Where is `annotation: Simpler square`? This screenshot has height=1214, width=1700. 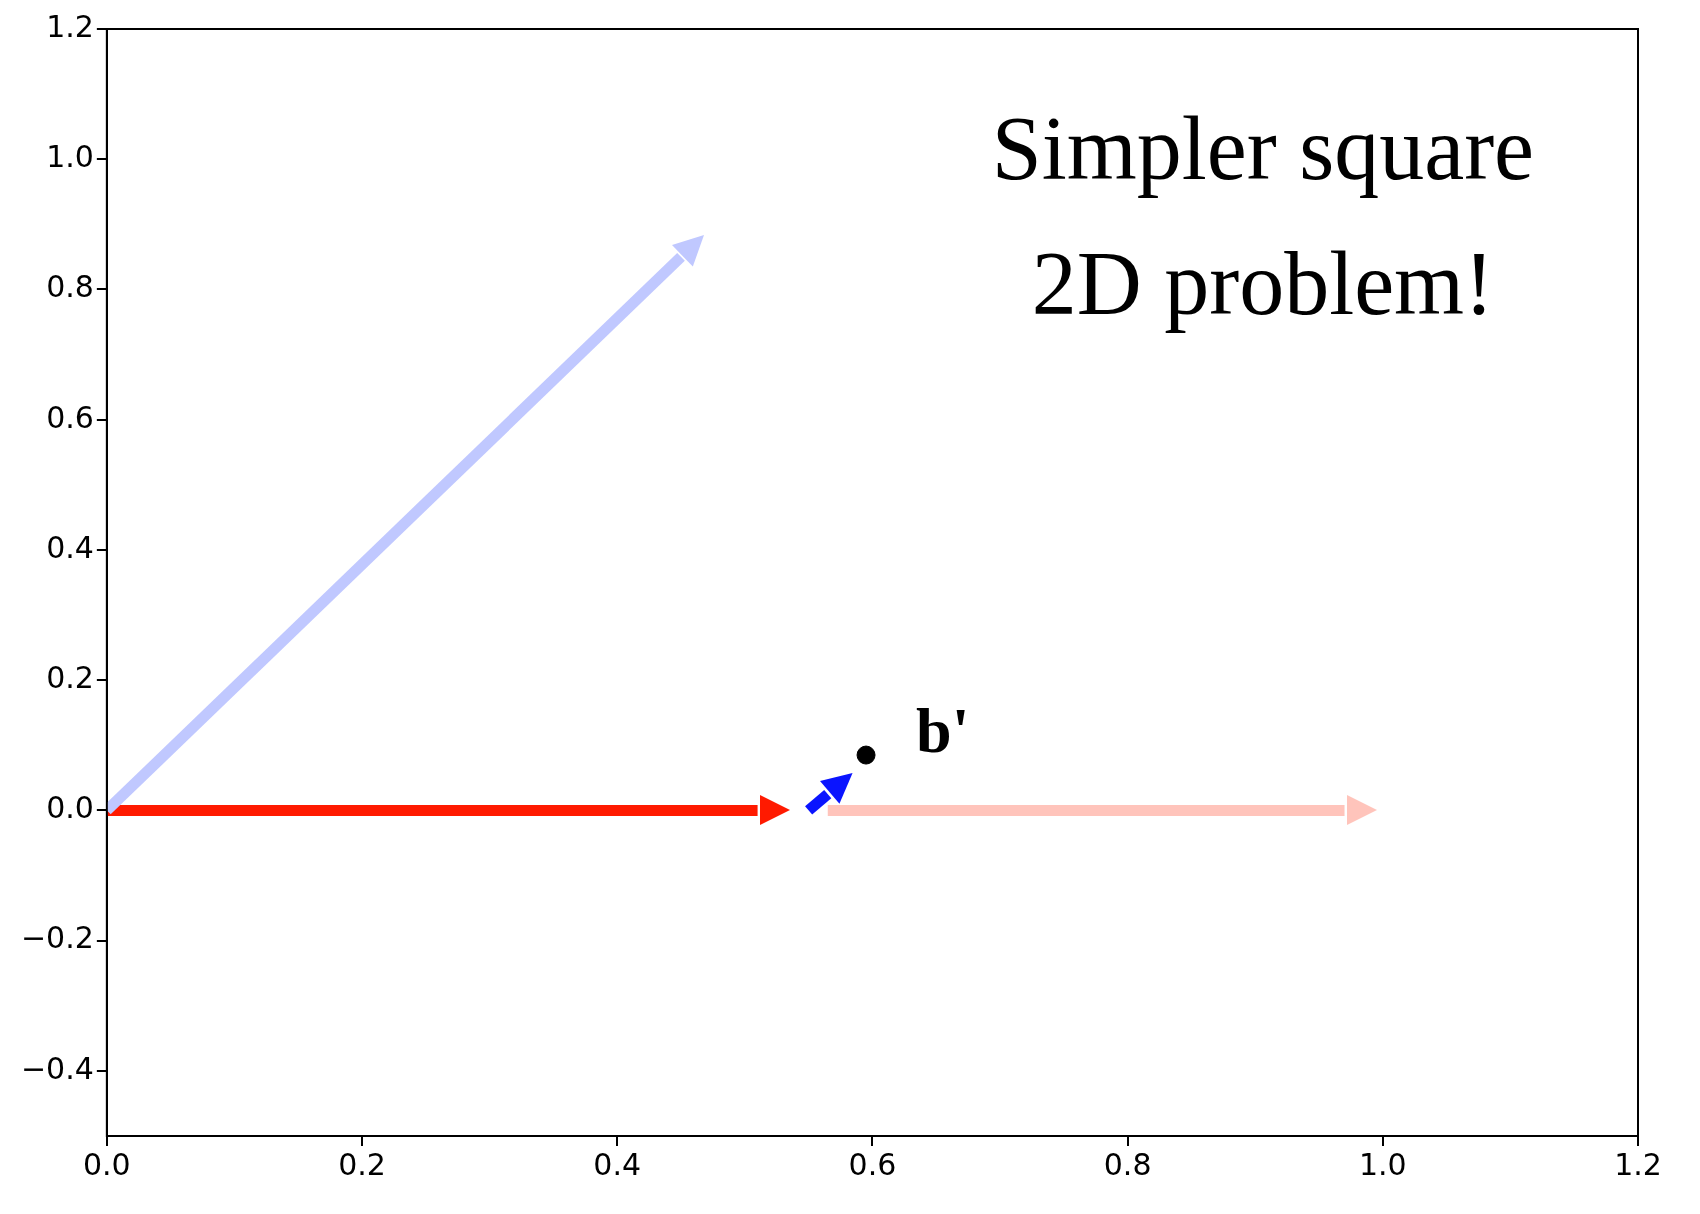 annotation: Simpler square is located at coordinates (1263, 148).